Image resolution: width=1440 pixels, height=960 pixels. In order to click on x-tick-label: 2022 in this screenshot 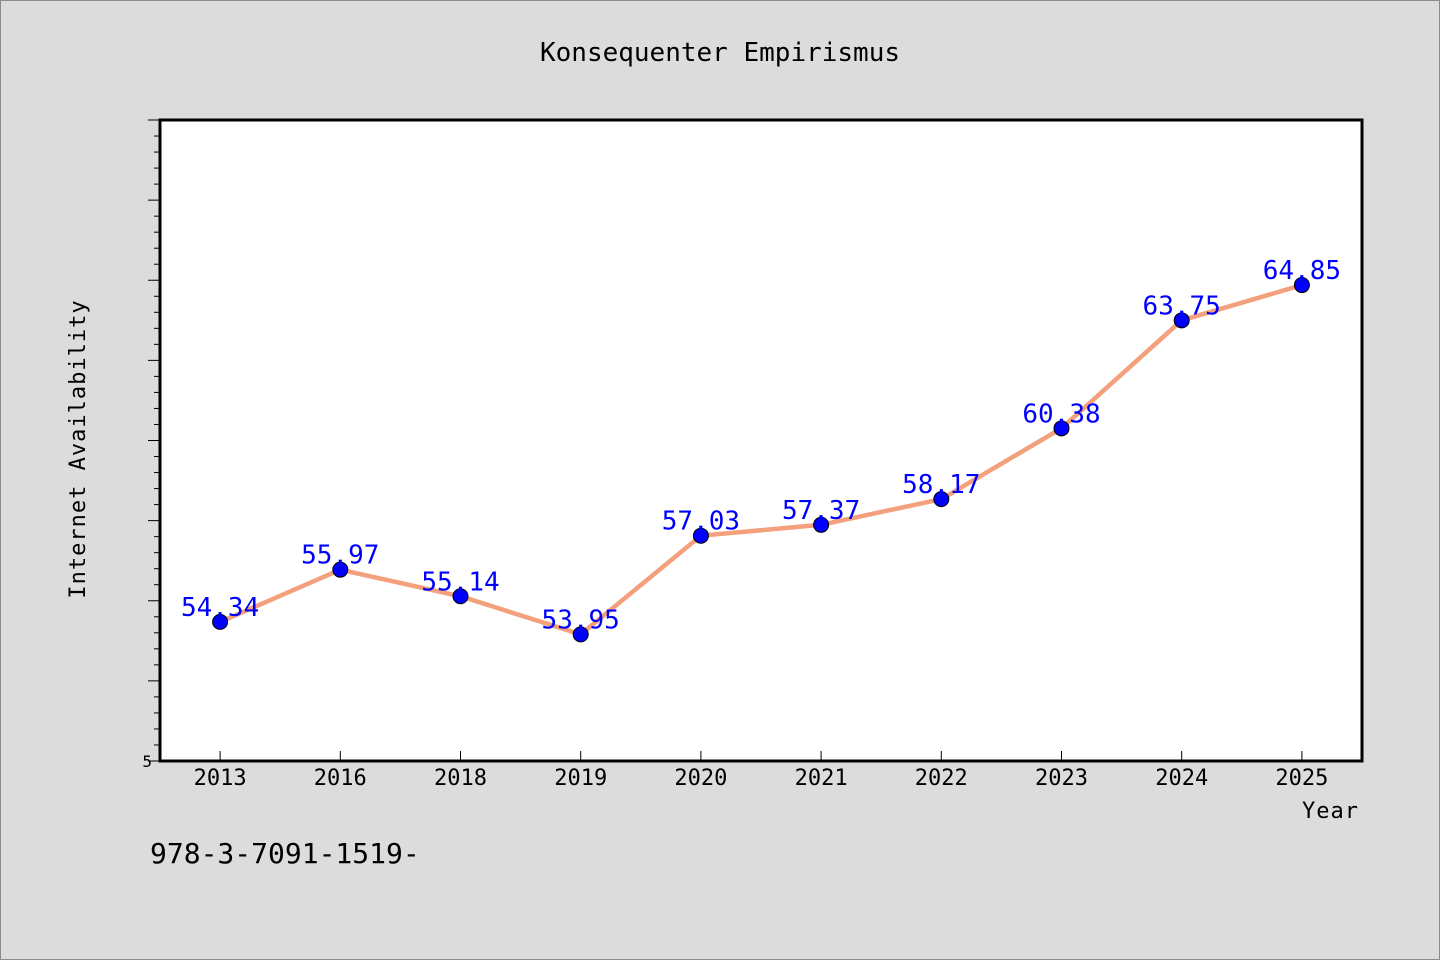, I will do `click(941, 778)`.